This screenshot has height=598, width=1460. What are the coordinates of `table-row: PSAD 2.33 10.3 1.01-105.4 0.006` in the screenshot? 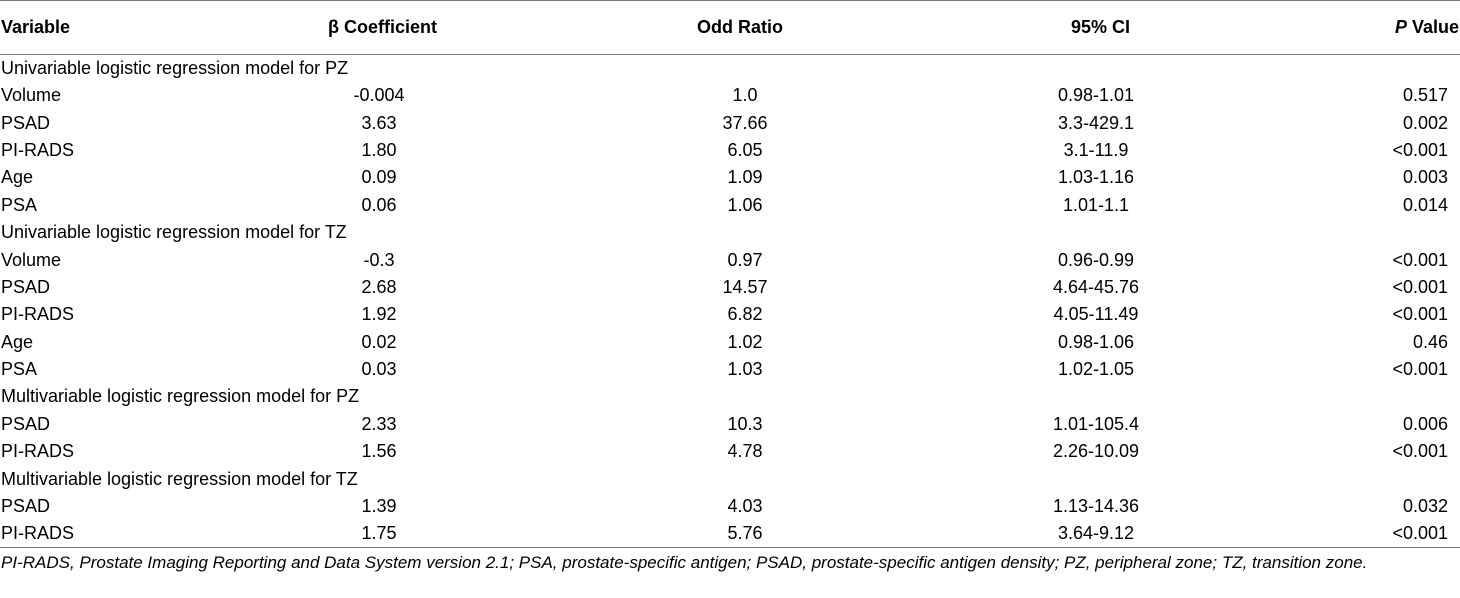 It's located at (730, 424).